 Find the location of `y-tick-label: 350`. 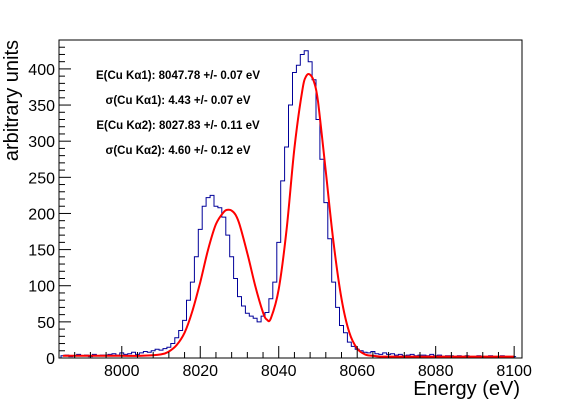

y-tick-label: 350 is located at coordinates (41, 106).